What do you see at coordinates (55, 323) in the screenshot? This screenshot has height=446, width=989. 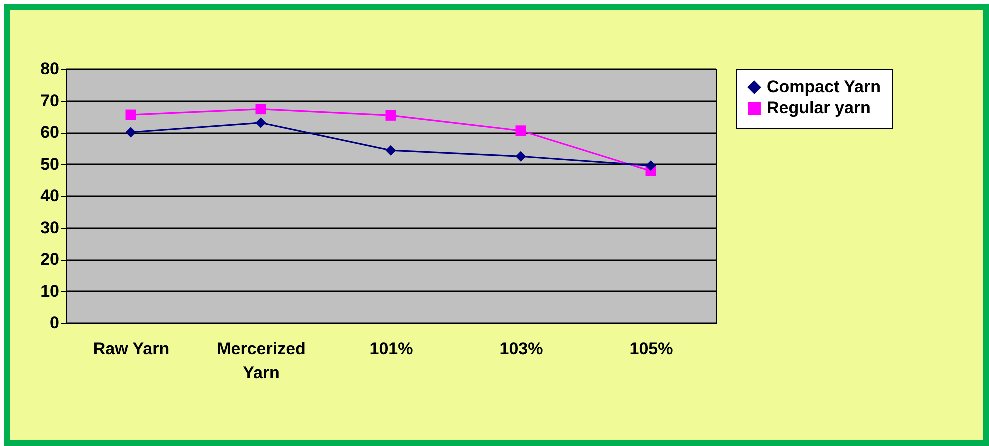 I see `y-tick-label: 0` at bounding box center [55, 323].